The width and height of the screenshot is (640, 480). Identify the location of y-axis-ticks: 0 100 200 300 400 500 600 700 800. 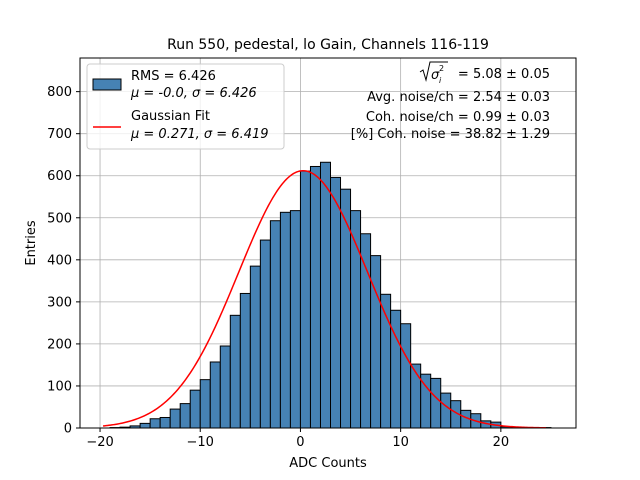
(63, 261).